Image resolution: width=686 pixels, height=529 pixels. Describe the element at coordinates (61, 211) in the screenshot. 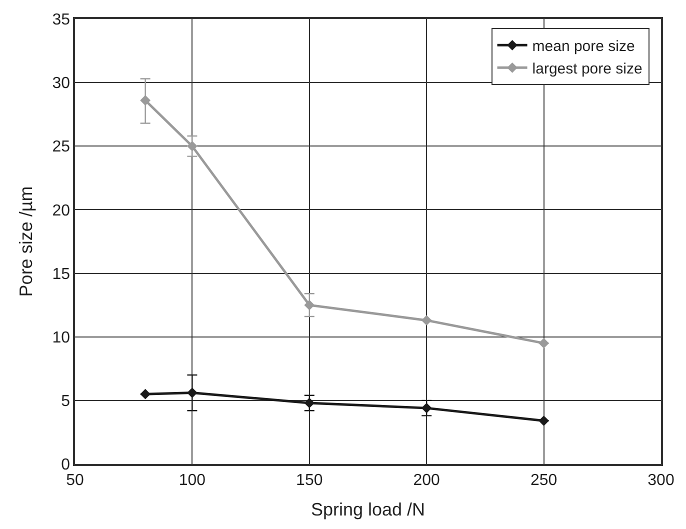

I see `y-tick-label: 20` at that location.